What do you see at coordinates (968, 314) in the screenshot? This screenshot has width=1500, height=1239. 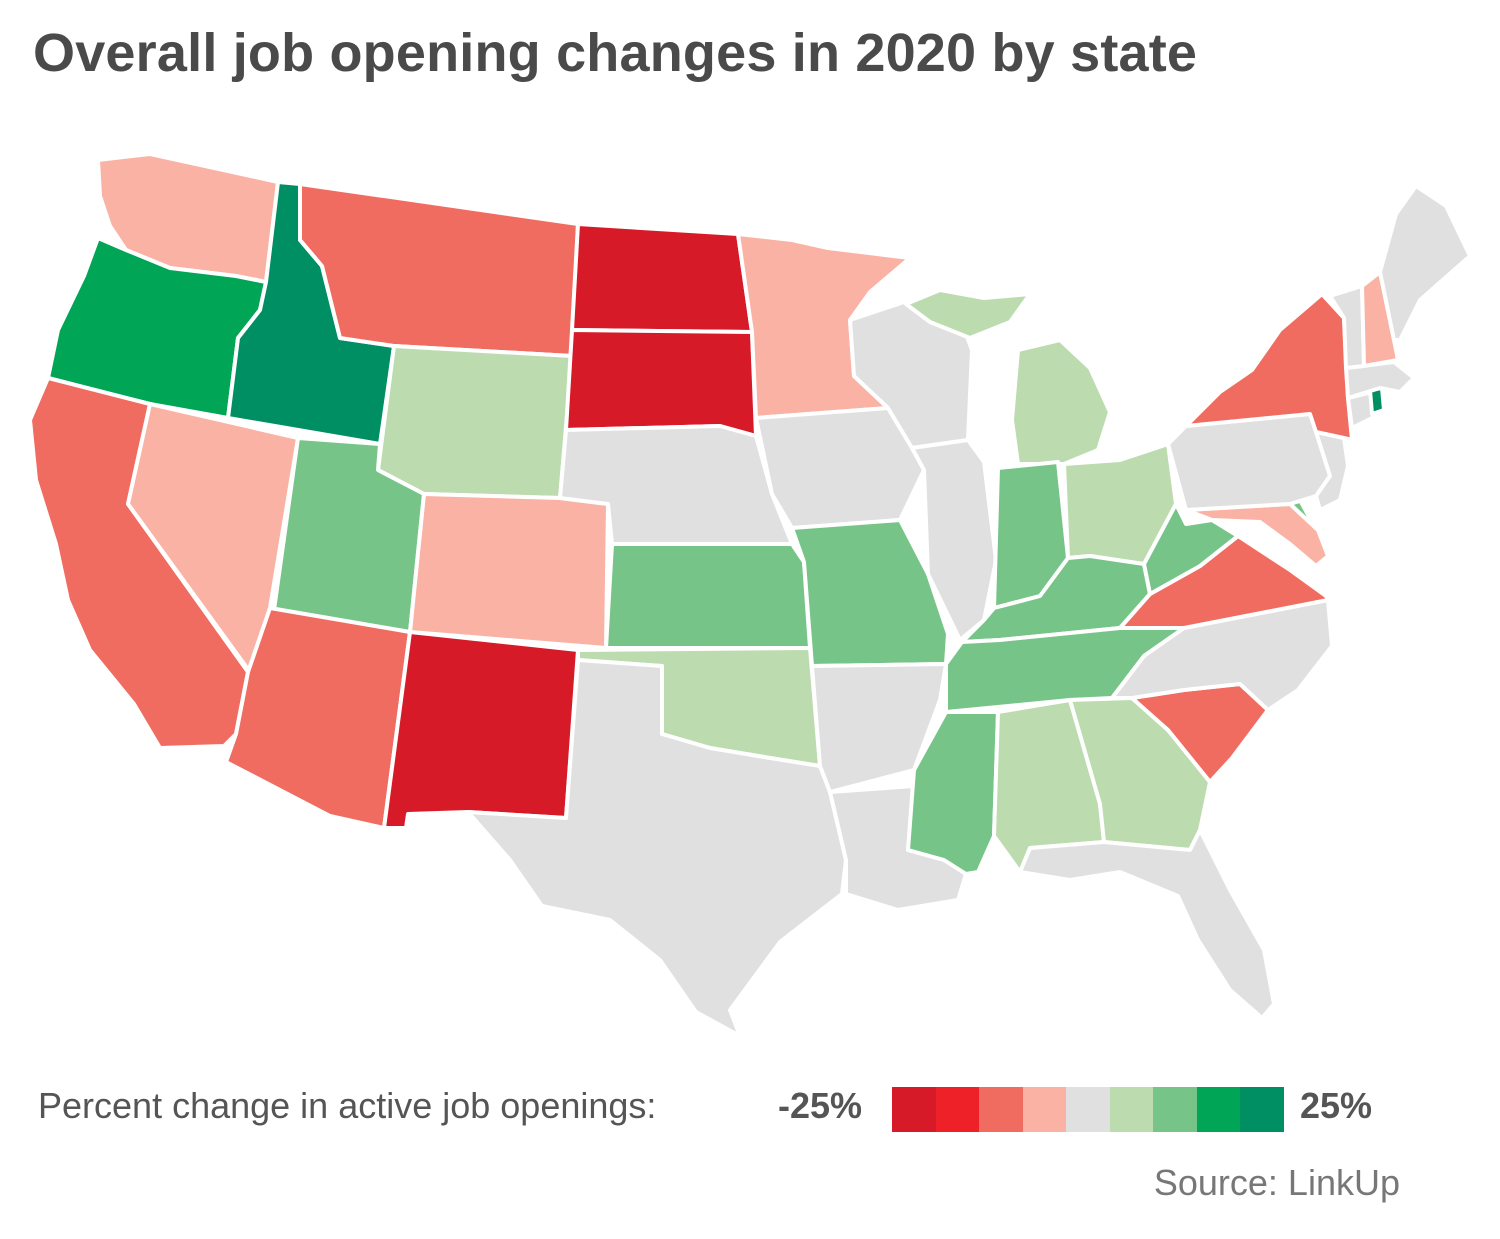 I see `state-MI-UP` at bounding box center [968, 314].